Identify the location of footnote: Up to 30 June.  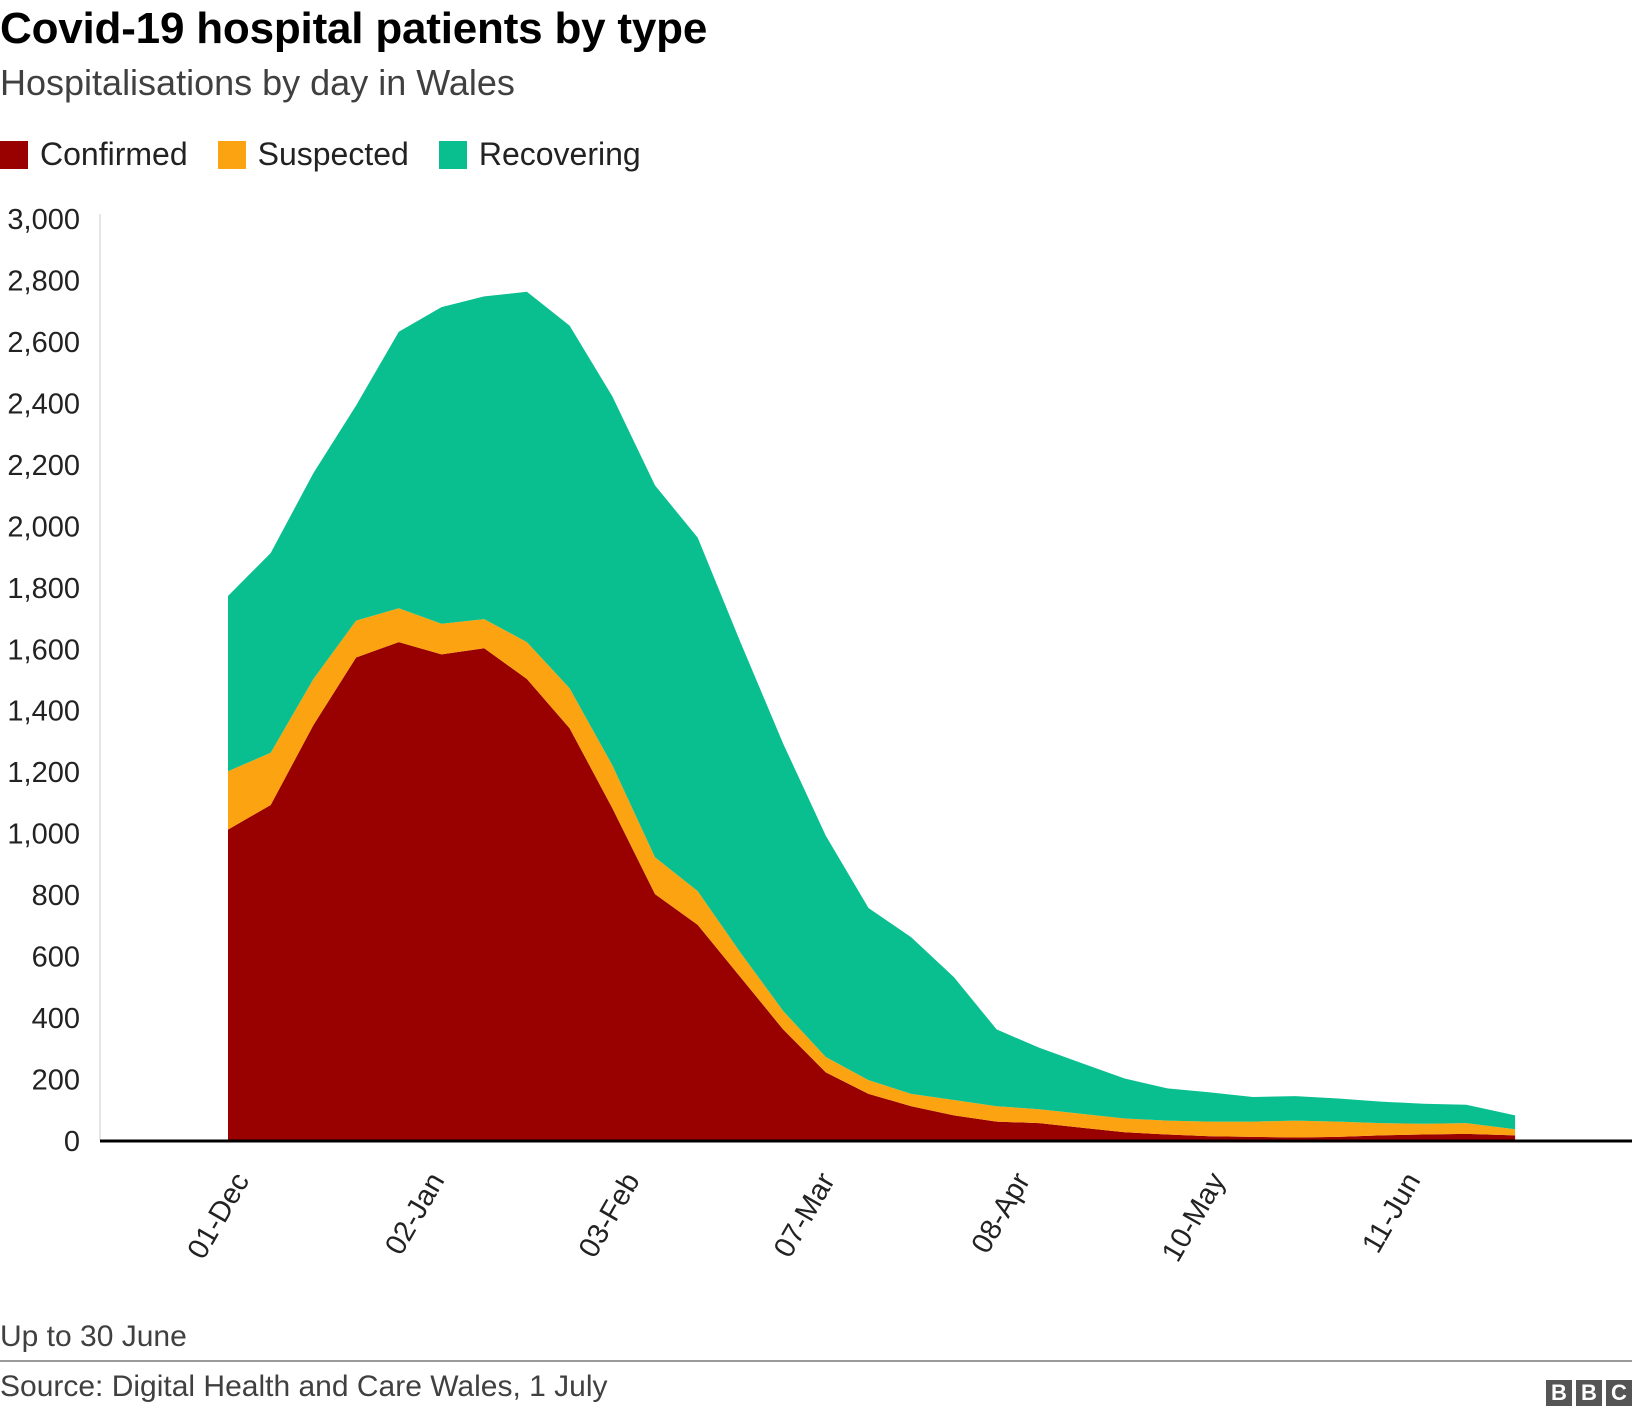
(93, 1336).